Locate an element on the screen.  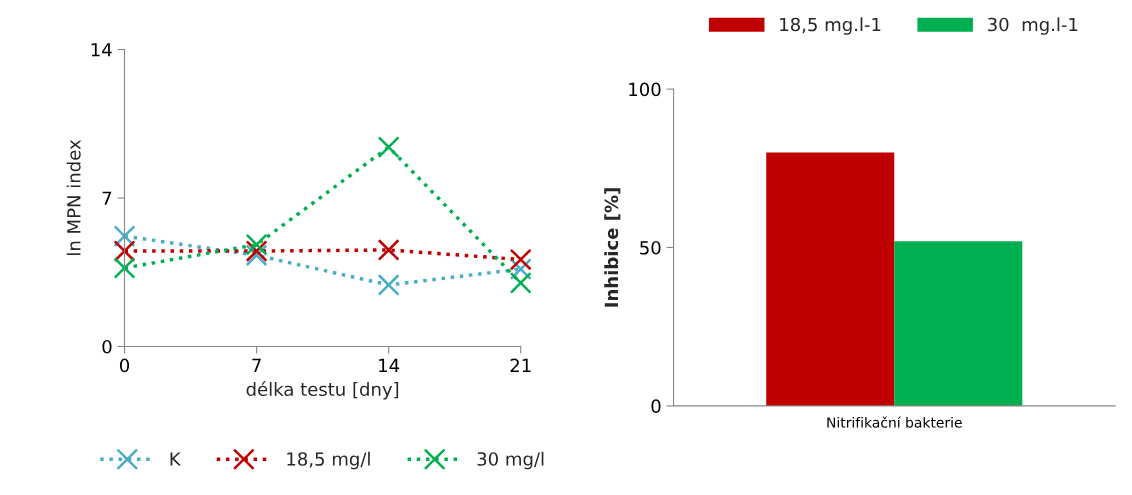
x-tick-label: 0 is located at coordinates (124, 365).